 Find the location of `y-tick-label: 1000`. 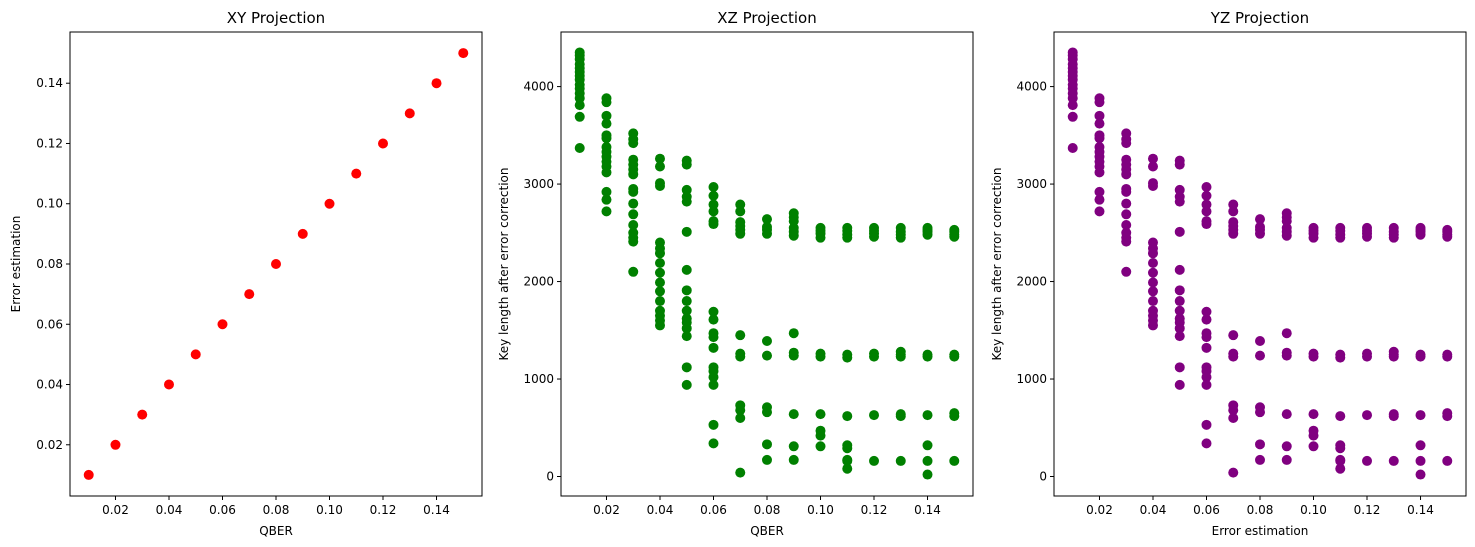

y-tick-label: 1000 is located at coordinates (1031, 379).